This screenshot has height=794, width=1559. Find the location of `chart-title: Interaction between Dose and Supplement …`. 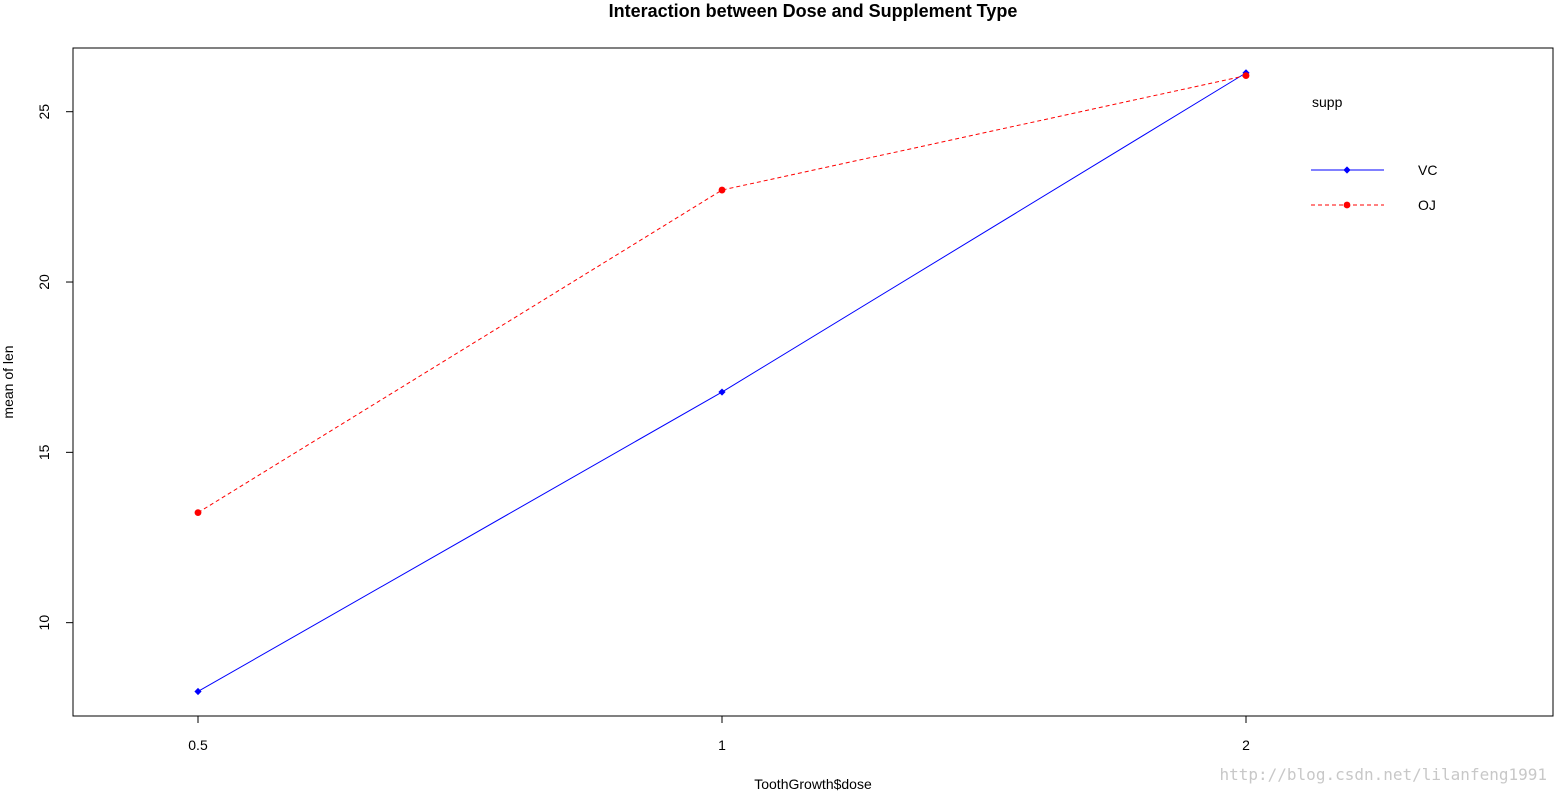

chart-title: Interaction between Dose and Supplement … is located at coordinates (813, 11).